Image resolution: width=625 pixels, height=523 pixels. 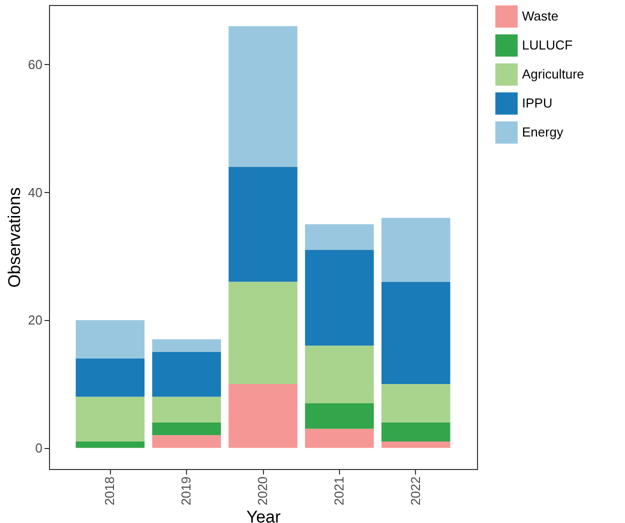 I want to click on x-tick-label: 2019, so click(x=186, y=491).